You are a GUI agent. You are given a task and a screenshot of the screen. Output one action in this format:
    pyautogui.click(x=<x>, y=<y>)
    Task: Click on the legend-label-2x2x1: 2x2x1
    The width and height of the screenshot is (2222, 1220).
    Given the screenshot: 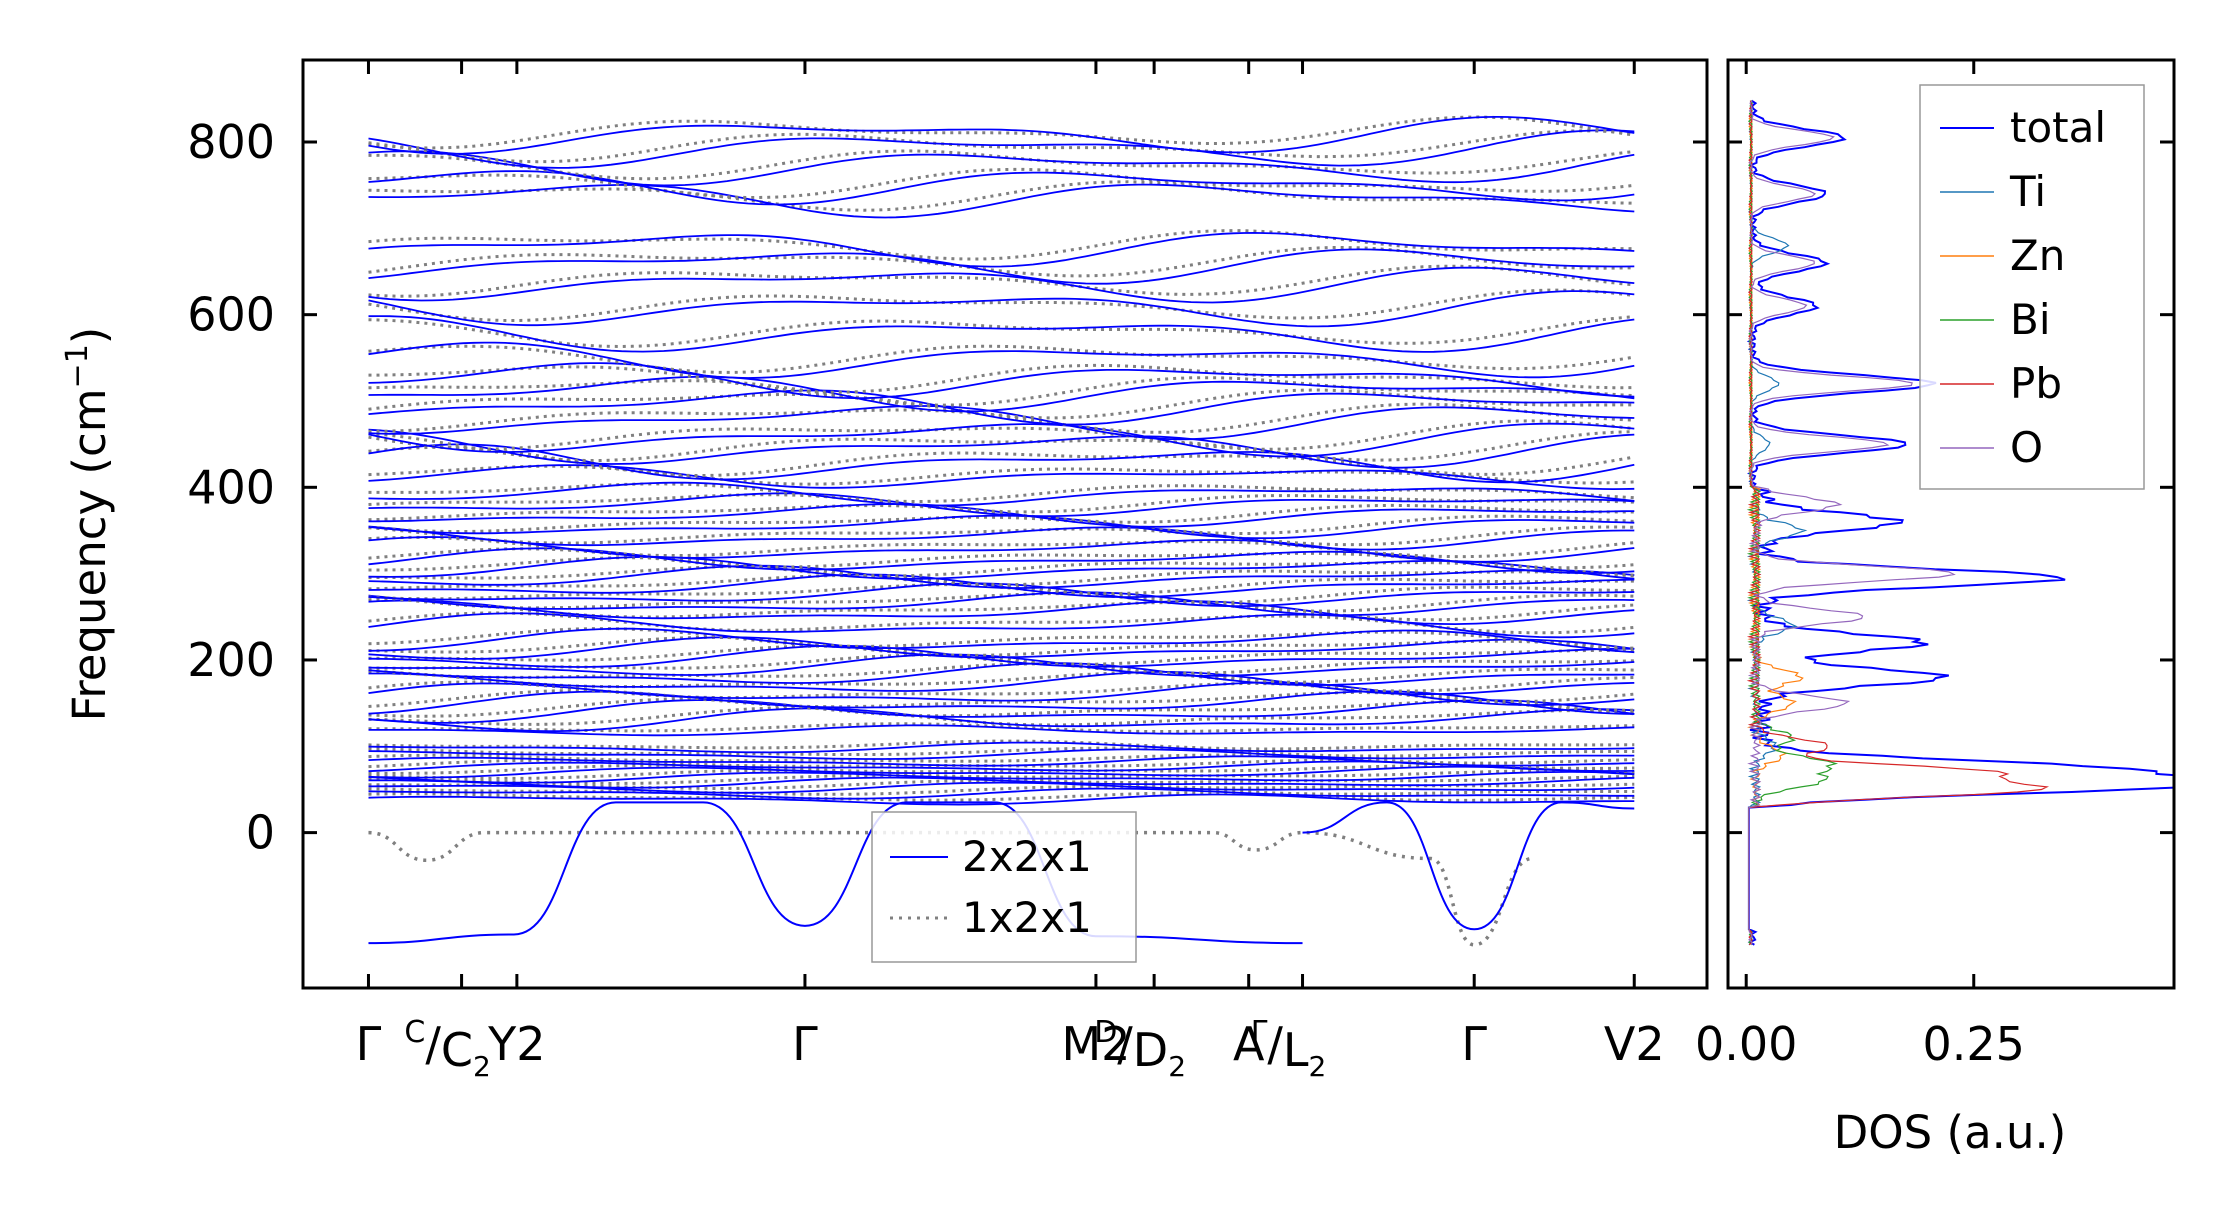 What is the action you would take?
    pyautogui.click(x=1027, y=856)
    